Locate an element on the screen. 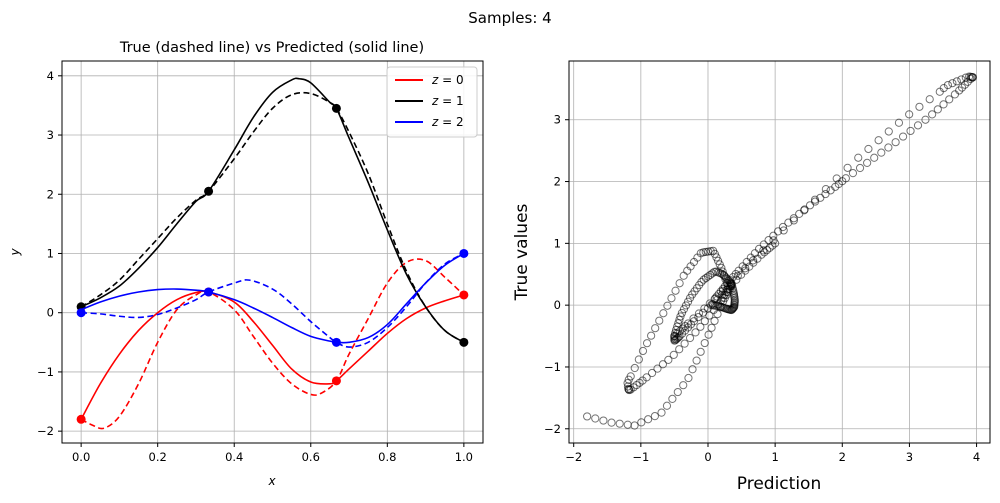 The width and height of the screenshot is (1000, 503). right-xtick-label: −1 is located at coordinates (640, 457).